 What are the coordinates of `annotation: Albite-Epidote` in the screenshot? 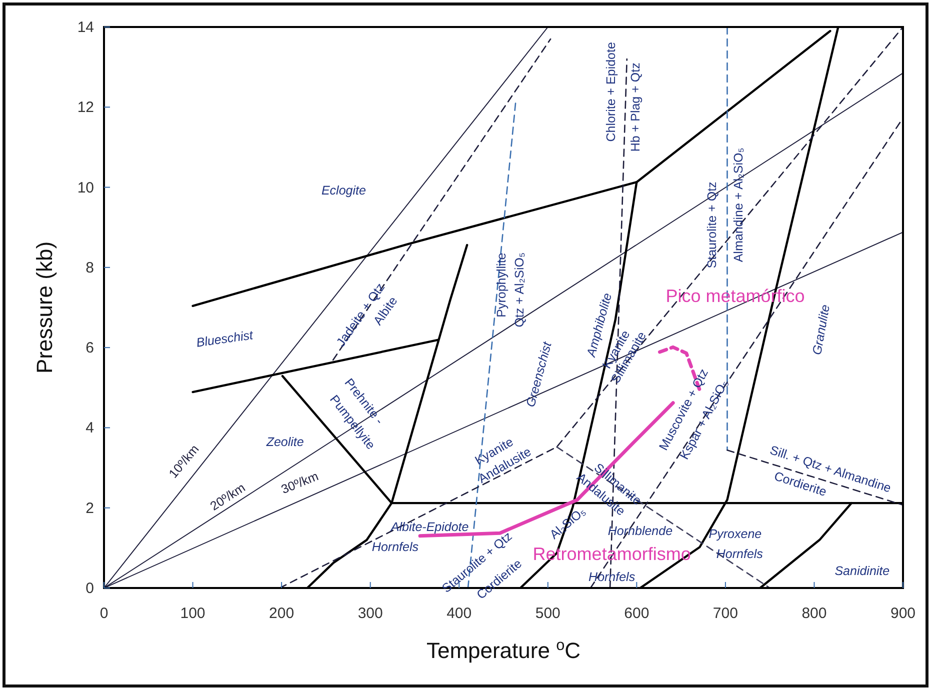 It's located at (429, 527).